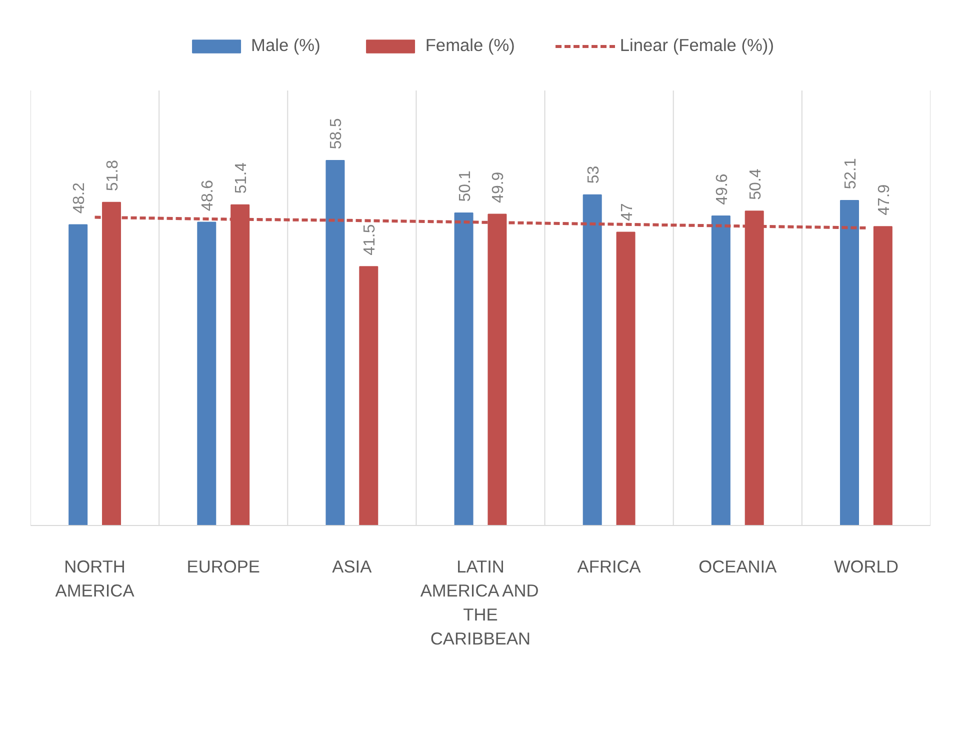 The image size is (954, 740). Describe the element at coordinates (79, 198) in the screenshot. I see `data-label: 48.2` at that location.